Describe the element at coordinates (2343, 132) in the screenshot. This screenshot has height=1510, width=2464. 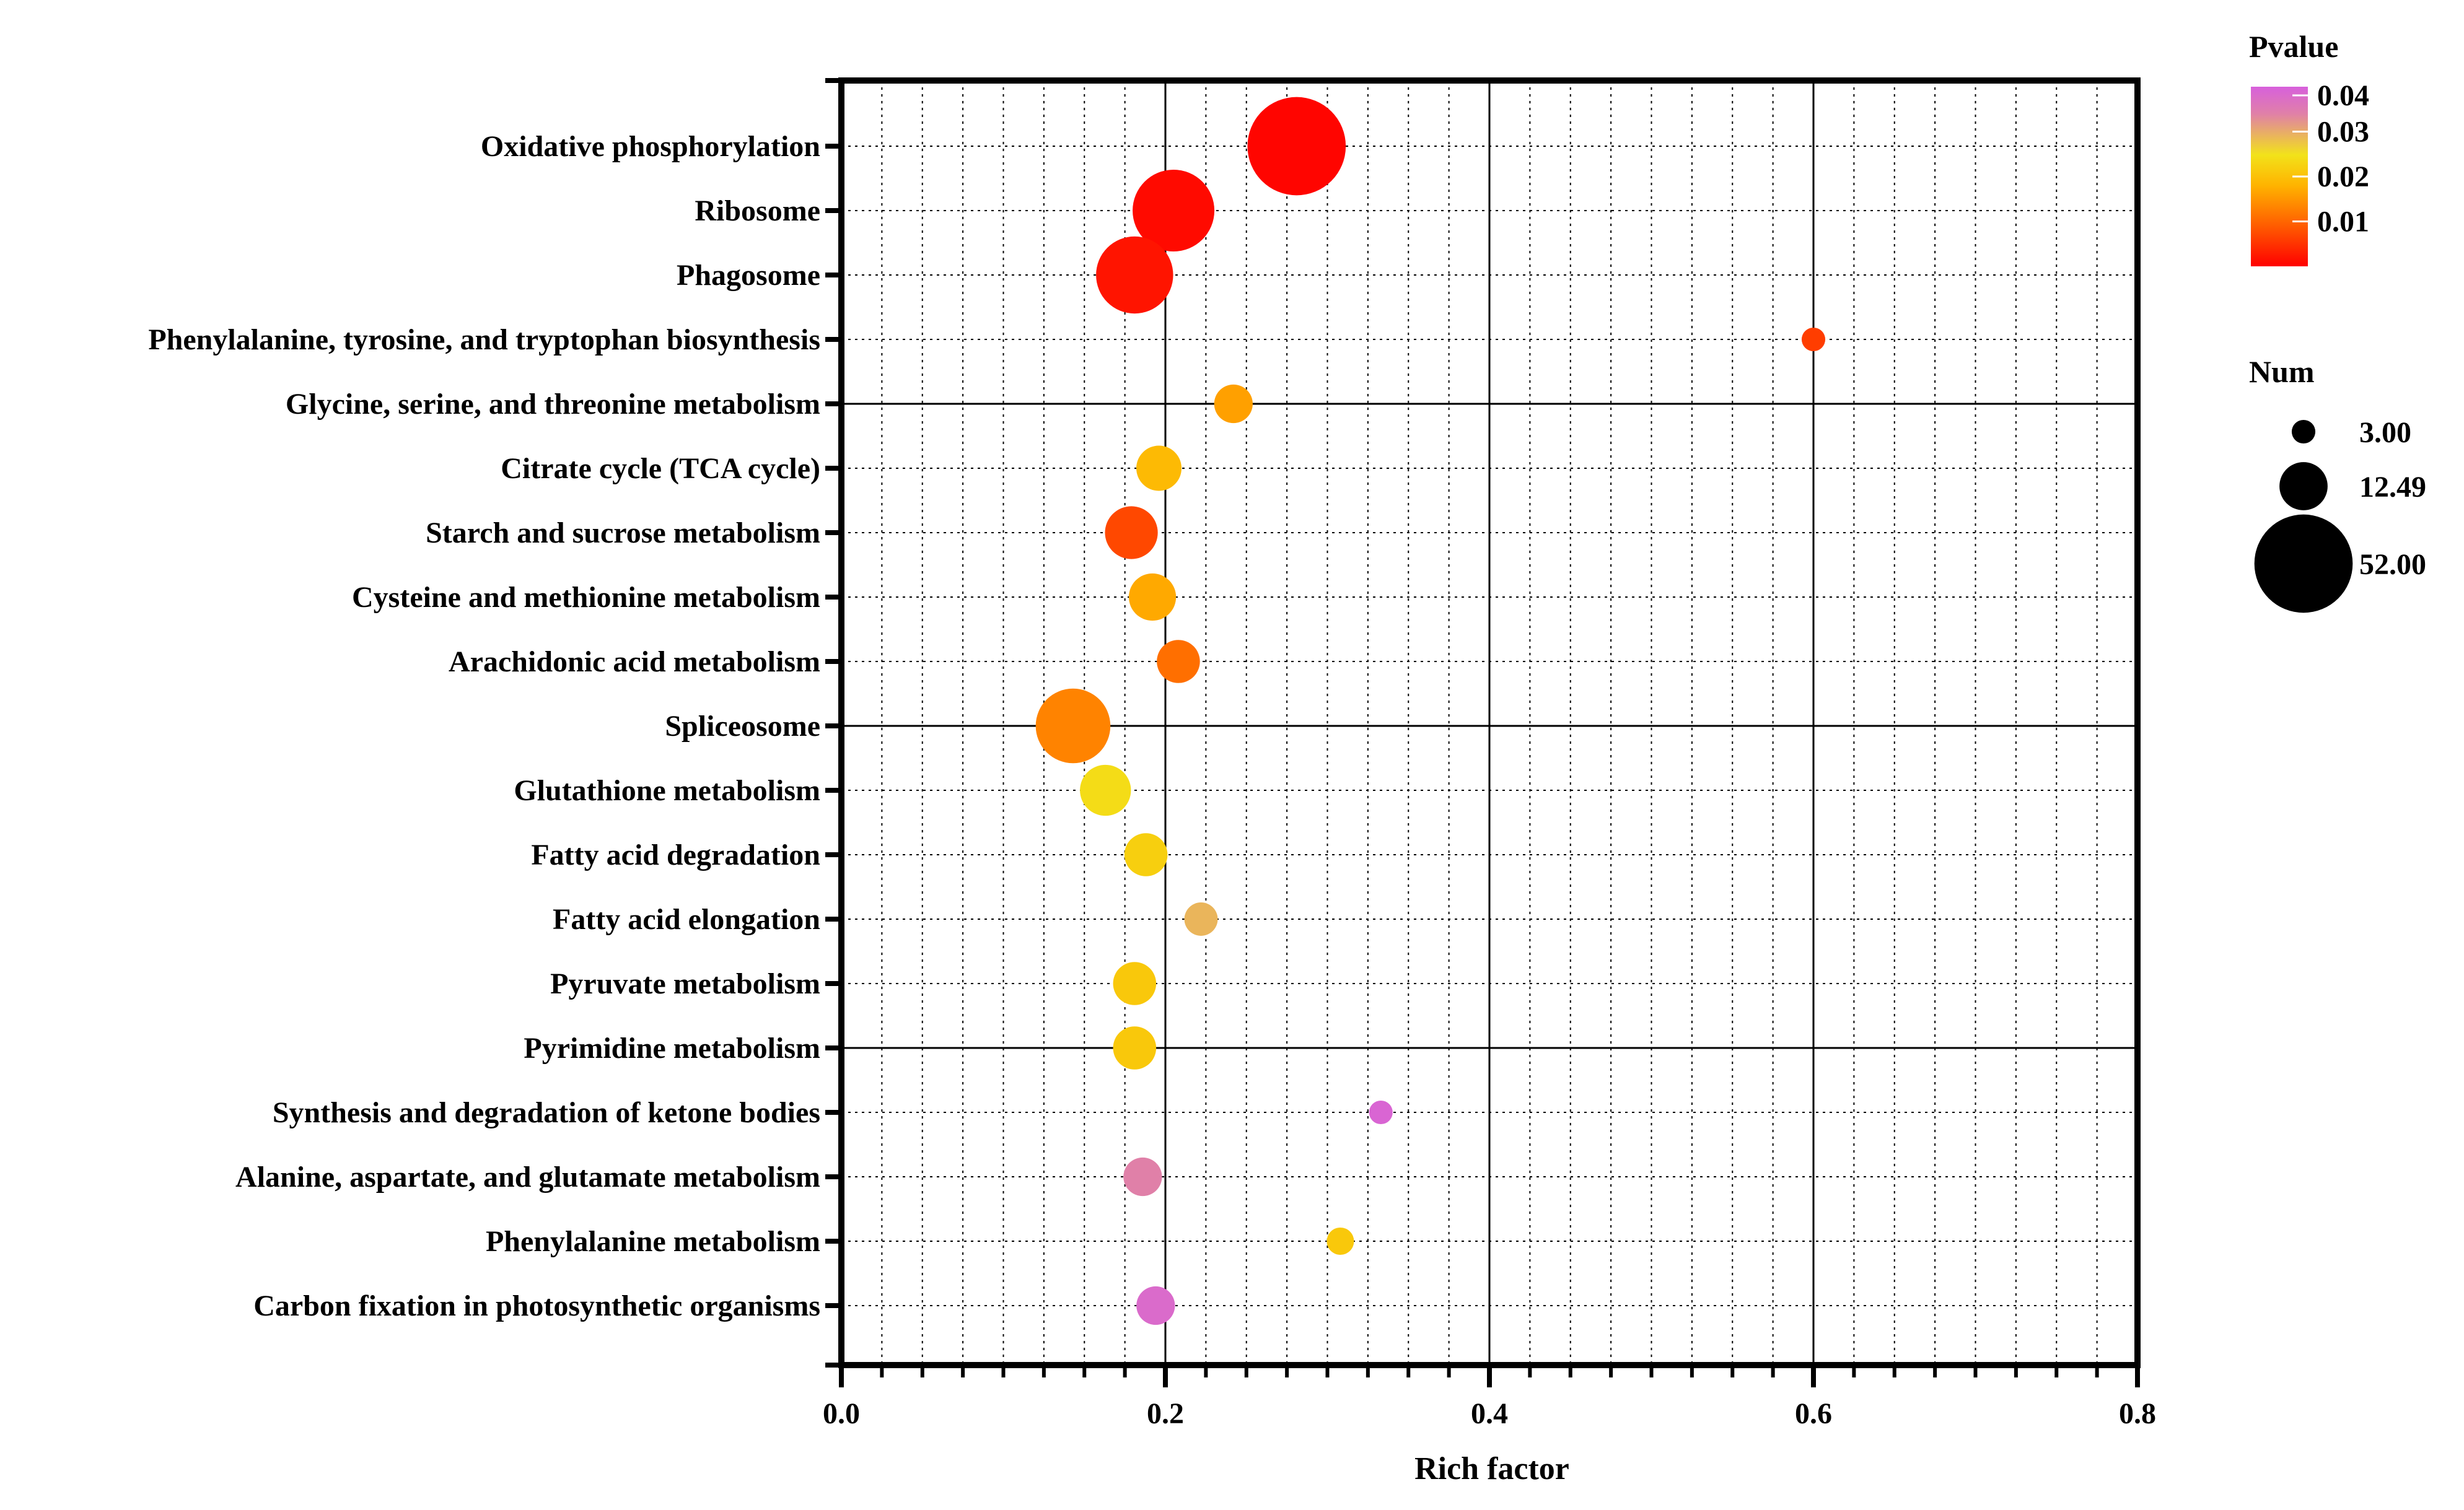
I see `colorbar-tick-label: 0.03` at that location.